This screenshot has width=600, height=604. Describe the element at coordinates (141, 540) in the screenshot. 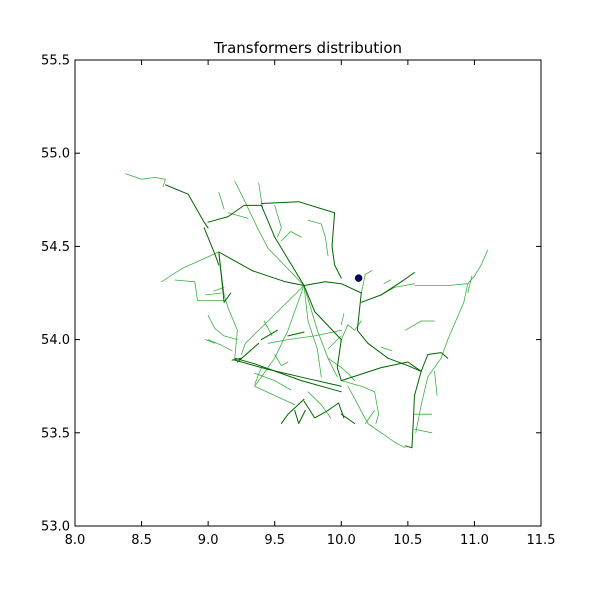

I see `x-tick-label: 8.5` at that location.